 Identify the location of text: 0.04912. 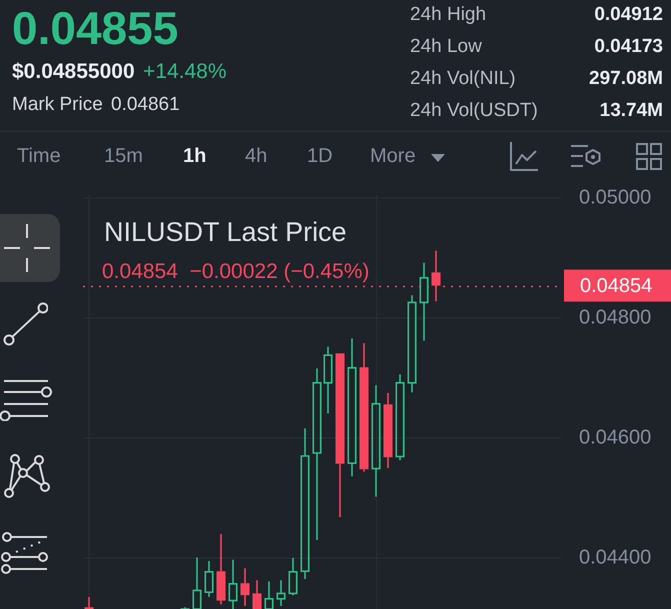
(628, 15).